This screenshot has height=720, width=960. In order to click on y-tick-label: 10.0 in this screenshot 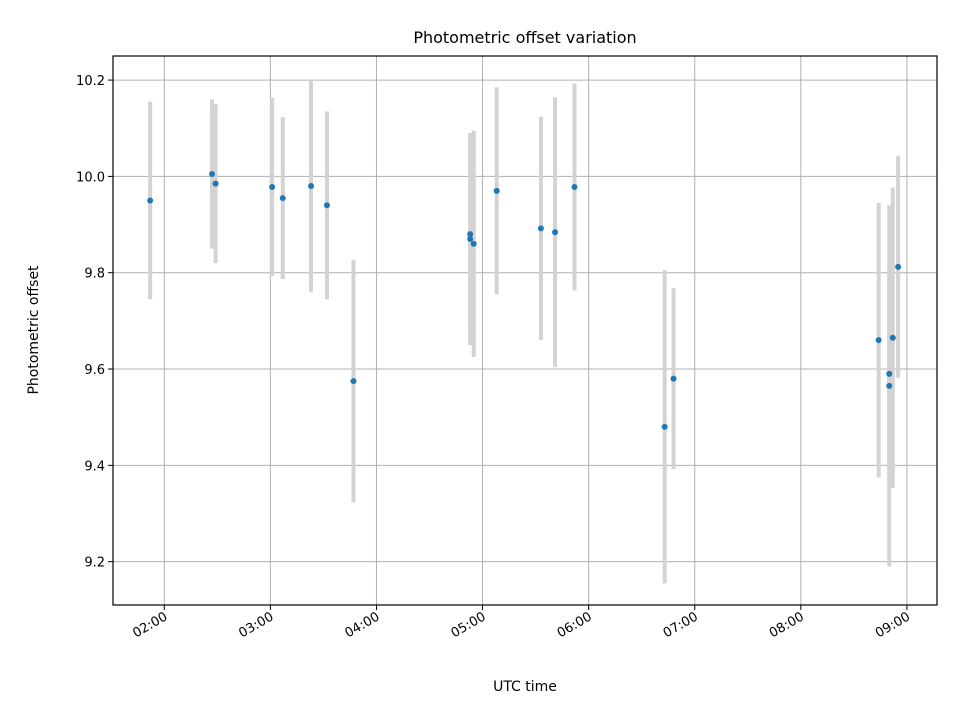, I will do `click(90, 177)`.